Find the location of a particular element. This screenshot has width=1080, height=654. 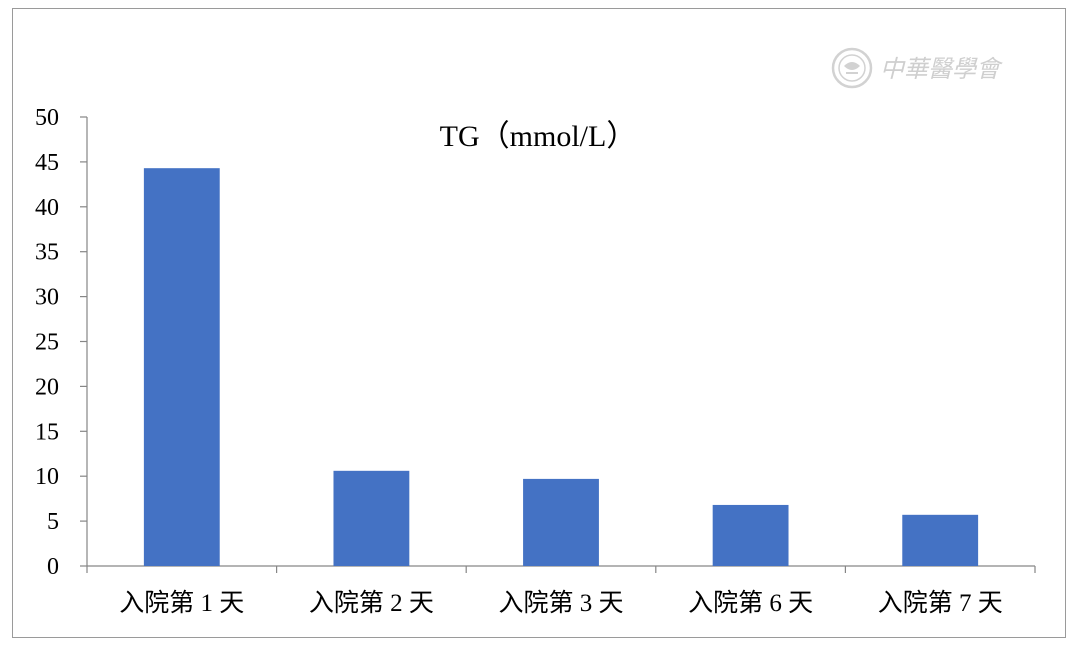

y-tick-label: 40 is located at coordinates (47, 208).